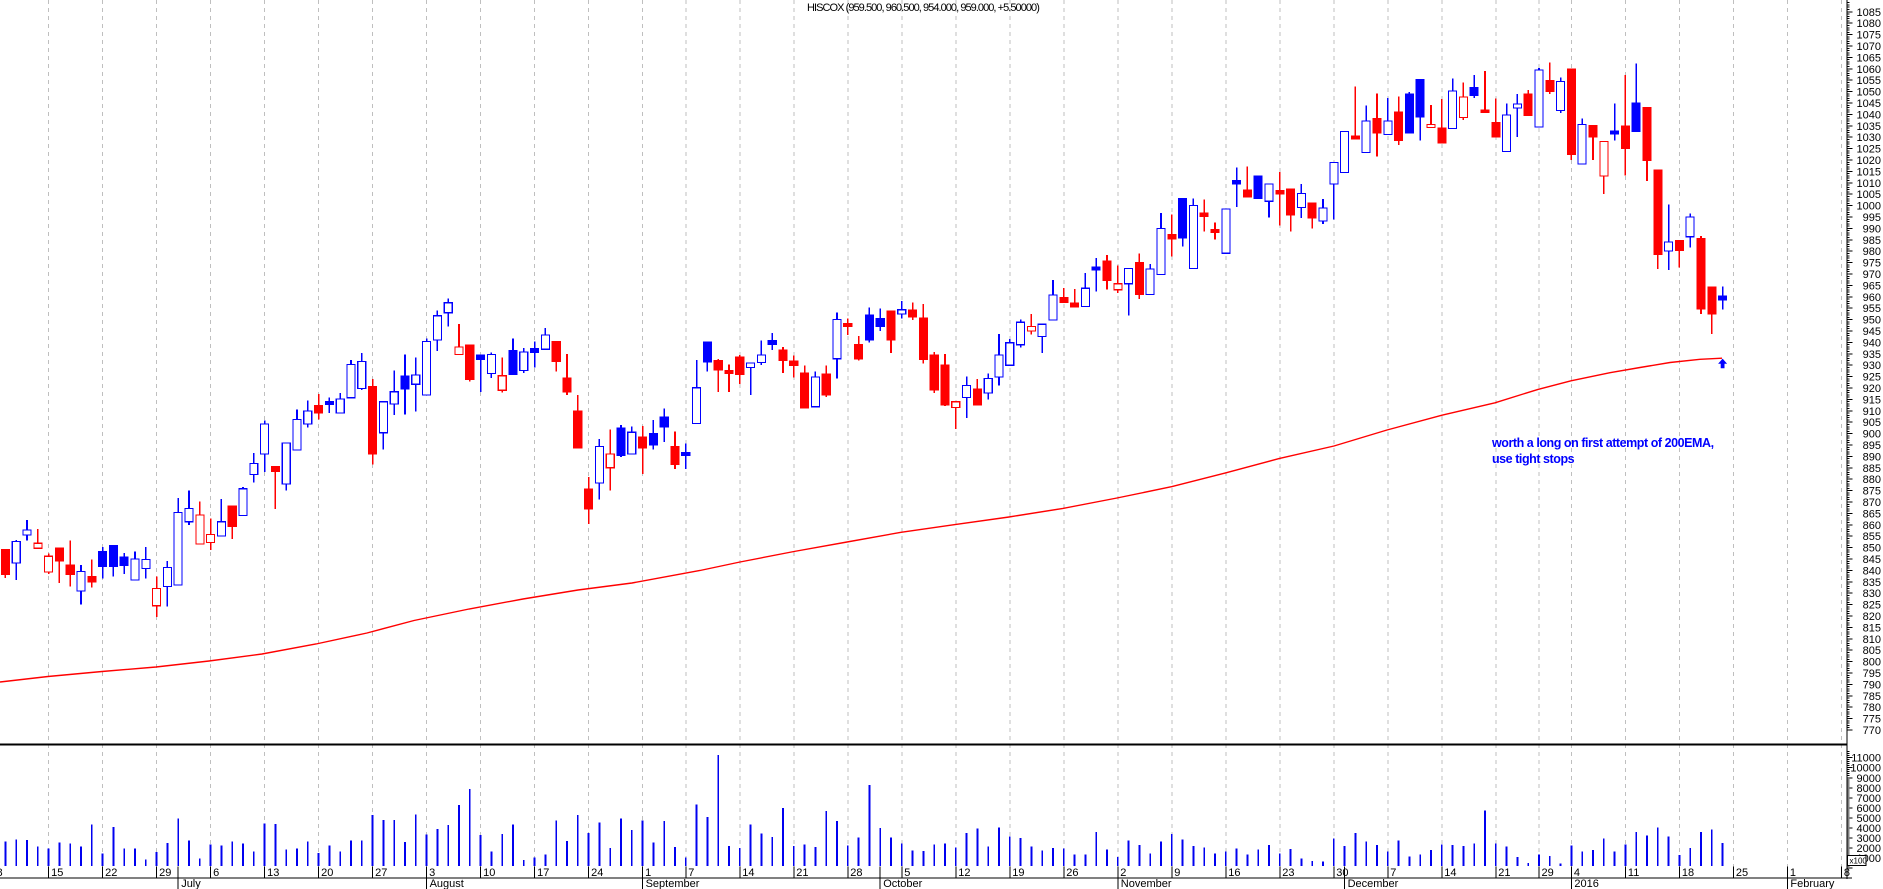  What do you see at coordinates (1872, 264) in the screenshot?
I see `svg-text: 975` at bounding box center [1872, 264].